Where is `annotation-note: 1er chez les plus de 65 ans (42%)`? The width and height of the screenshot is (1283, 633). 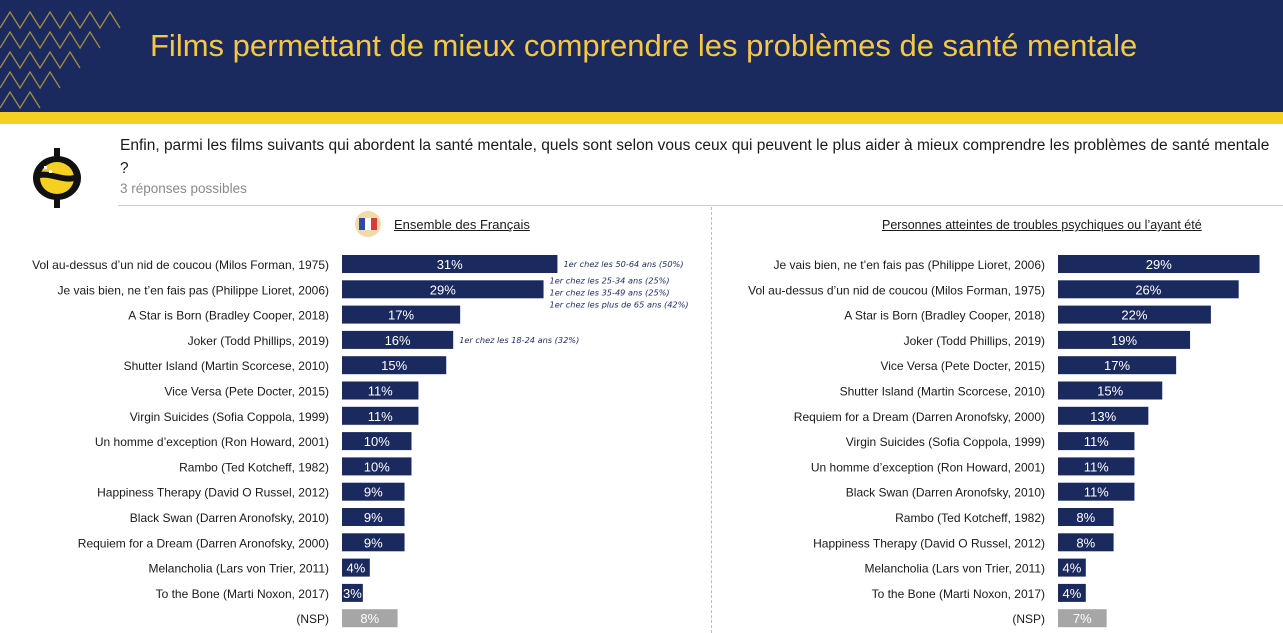 annotation-note: 1er chez les plus de 65 ans (42%) is located at coordinates (619, 304).